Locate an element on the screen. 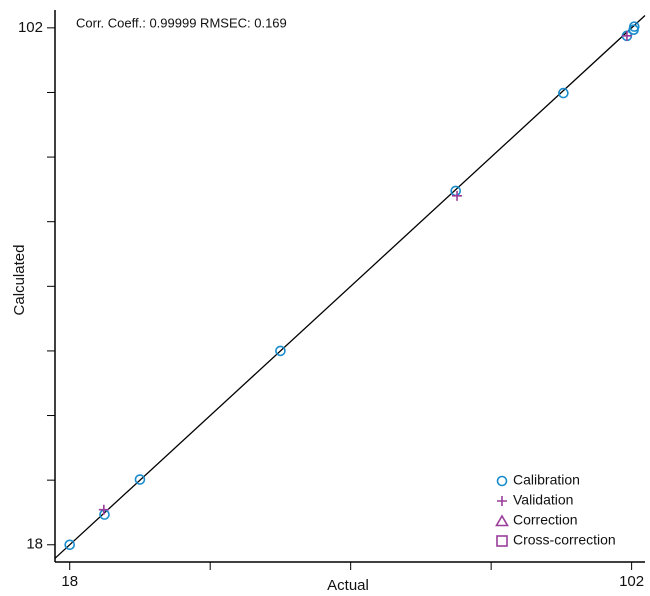 Image resolution: width=650 pixels, height=596 pixels. legend-label: Cross-correction is located at coordinates (564, 540).